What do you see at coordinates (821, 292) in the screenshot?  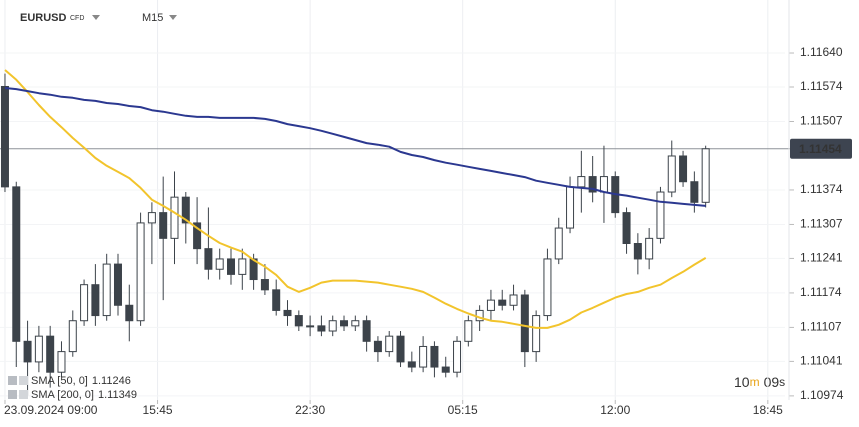 I see `y-tick-label: 1.11174` at bounding box center [821, 292].